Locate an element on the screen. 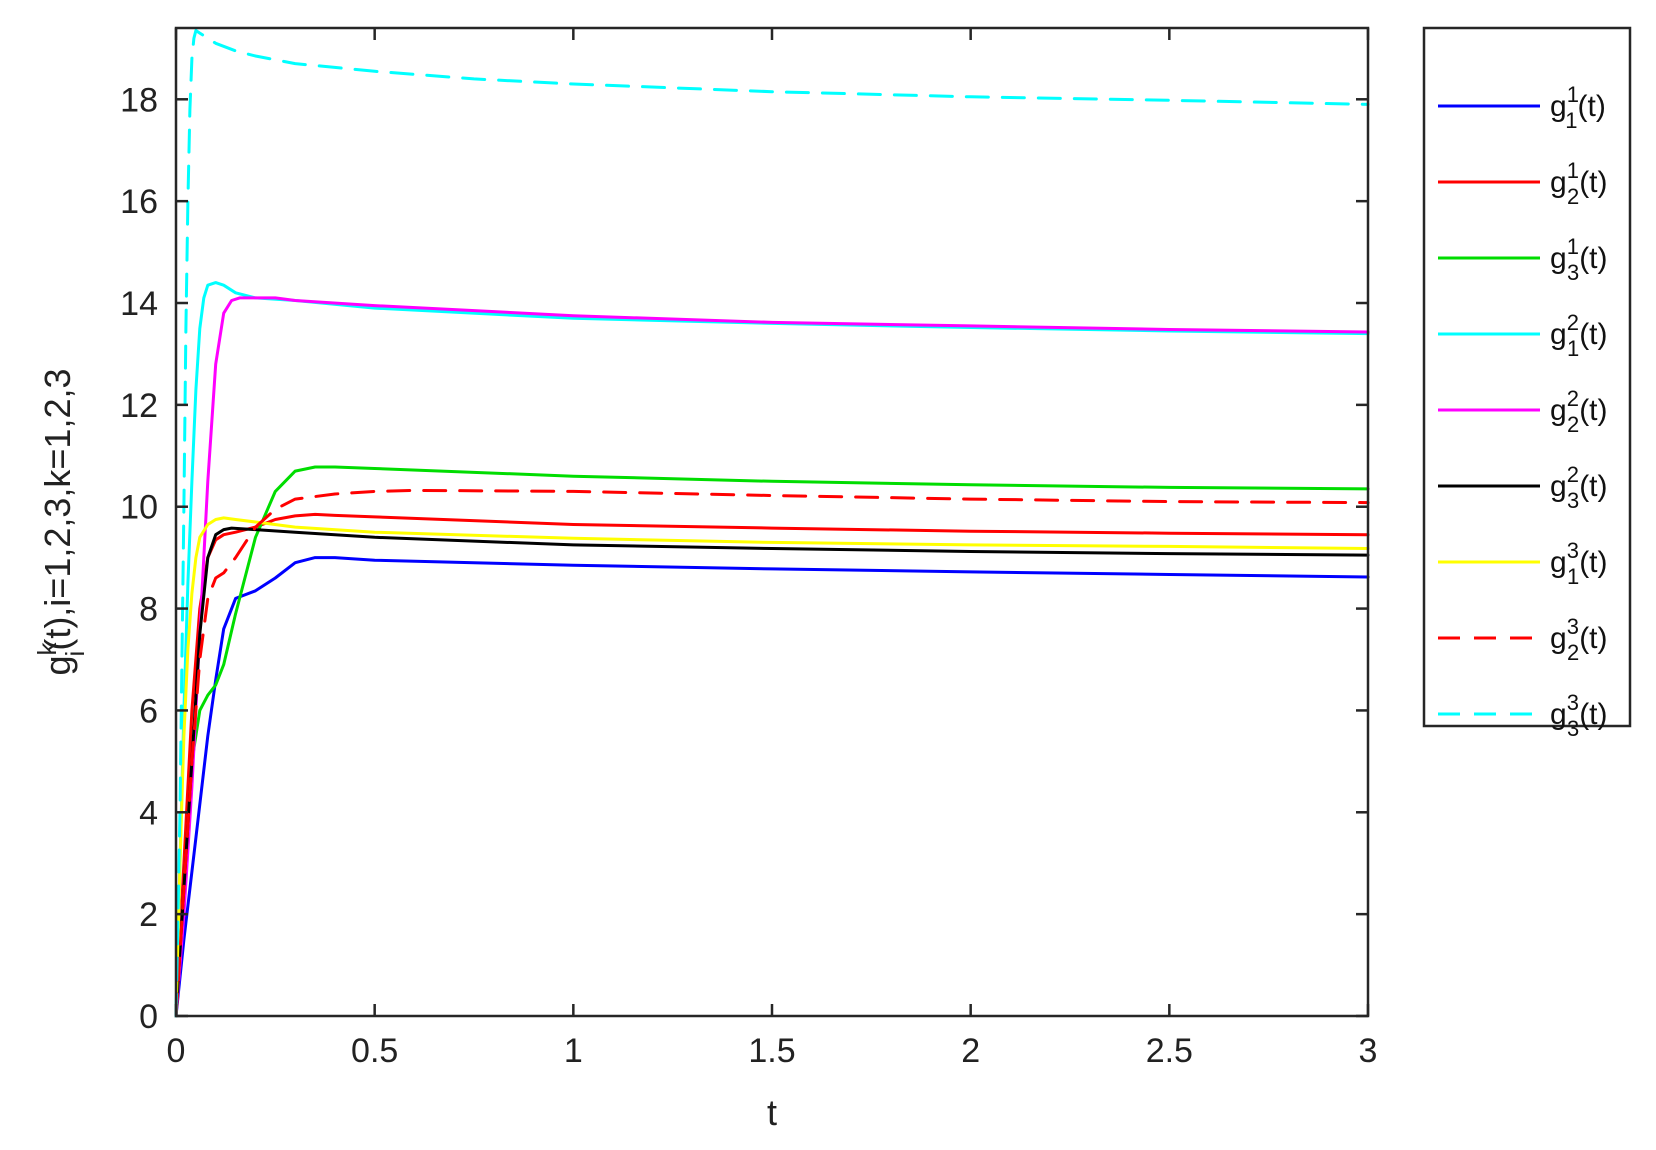 The image size is (1656, 1150). x-tick-label: 3 is located at coordinates (1368, 1051).